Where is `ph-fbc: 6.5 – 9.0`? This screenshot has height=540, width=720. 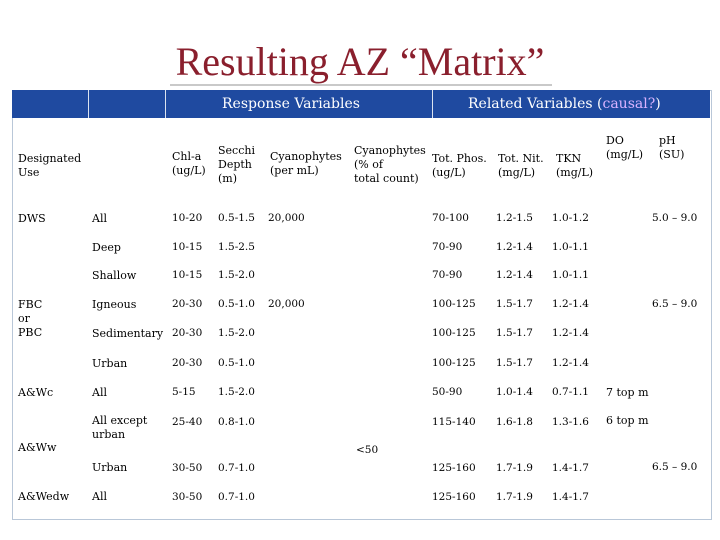
ph-fbc: 6.5 – 9.0 is located at coordinates (675, 304).